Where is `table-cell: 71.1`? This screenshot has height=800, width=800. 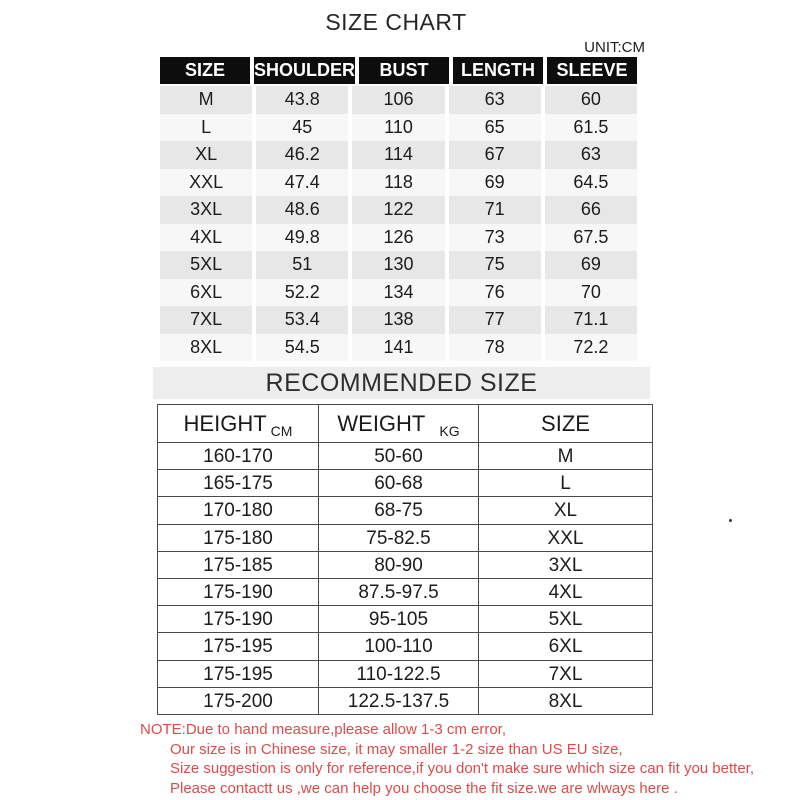
table-cell: 71.1 is located at coordinates (590, 320).